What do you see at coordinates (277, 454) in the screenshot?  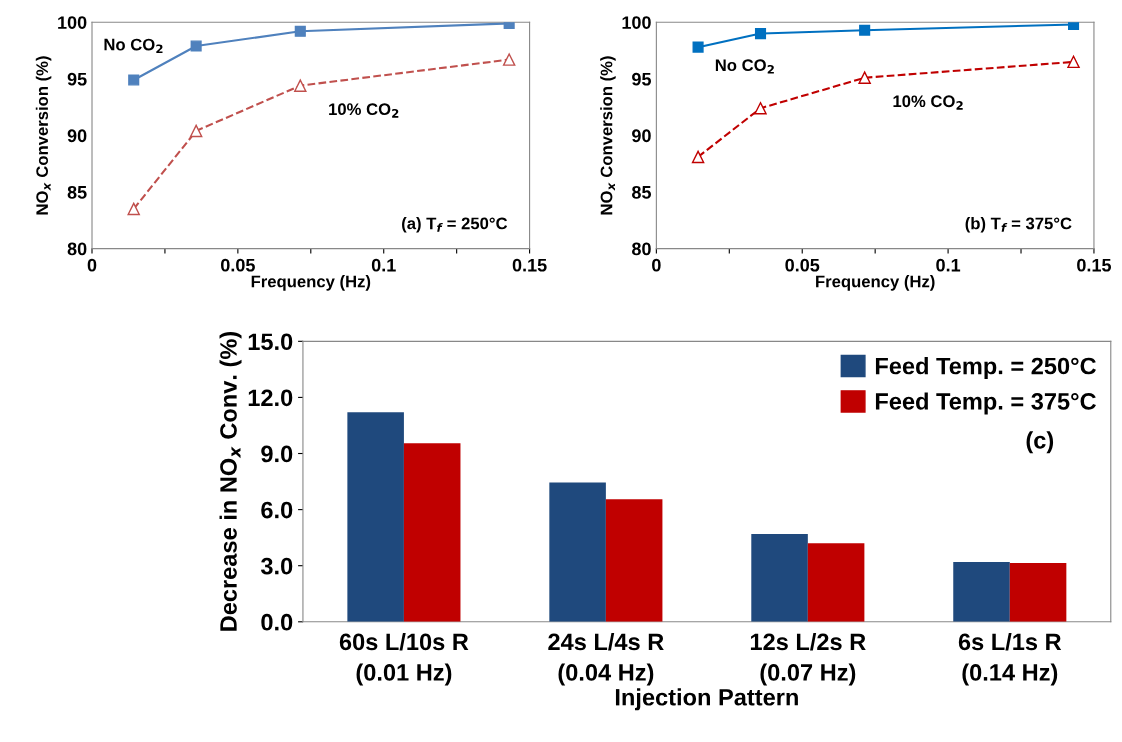 I see `y-tick-label: 9.0` at bounding box center [277, 454].